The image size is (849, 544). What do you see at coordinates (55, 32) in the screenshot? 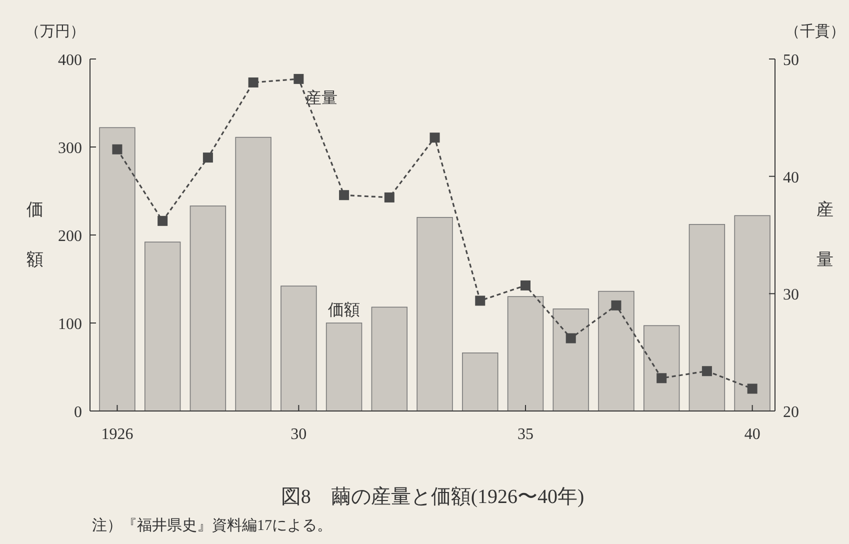
I see `text: （万円）` at bounding box center [55, 32].